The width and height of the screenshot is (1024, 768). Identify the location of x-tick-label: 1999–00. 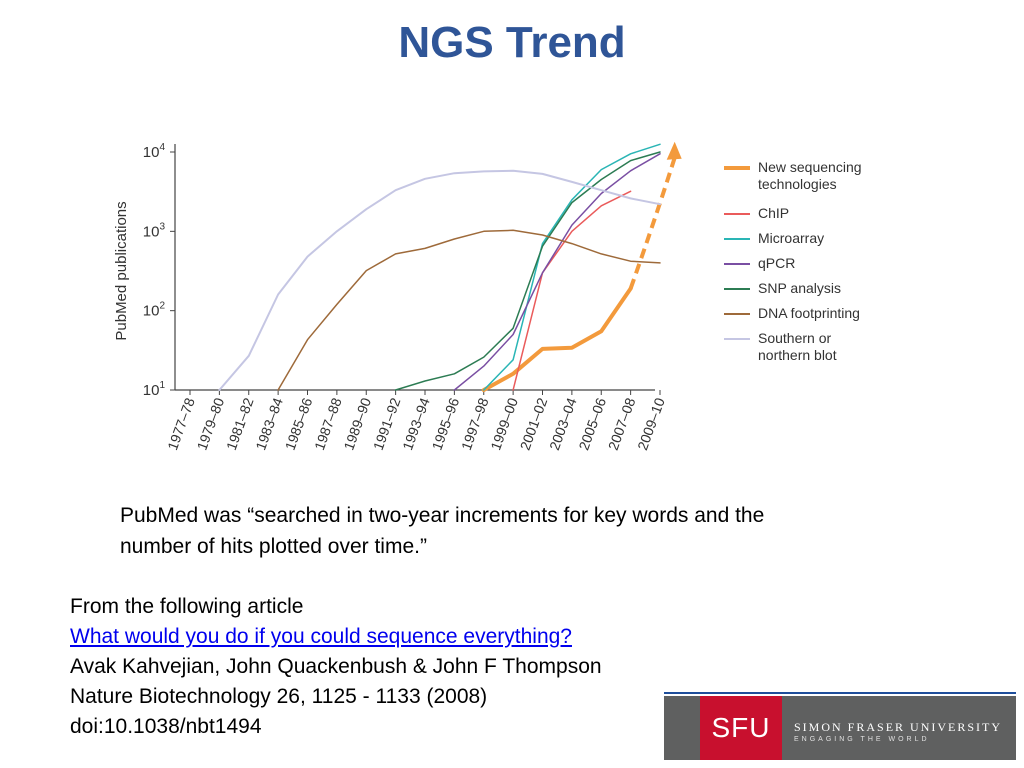
(504, 423).